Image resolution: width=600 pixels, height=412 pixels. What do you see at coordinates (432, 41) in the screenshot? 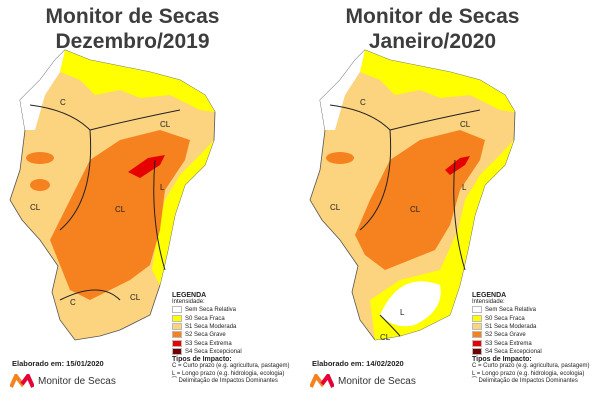
I see `map-subtitle: Janeiro/2020` at bounding box center [432, 41].